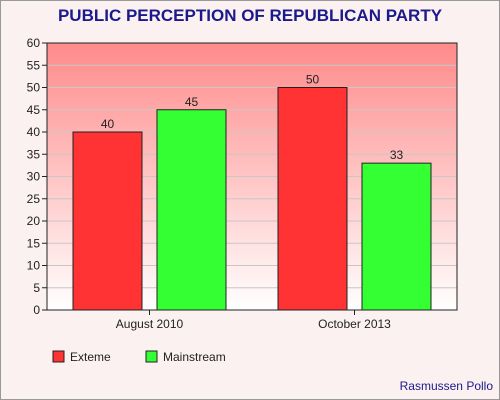  What do you see at coordinates (36, 288) in the screenshot?
I see `y-tick-label: 5` at bounding box center [36, 288].